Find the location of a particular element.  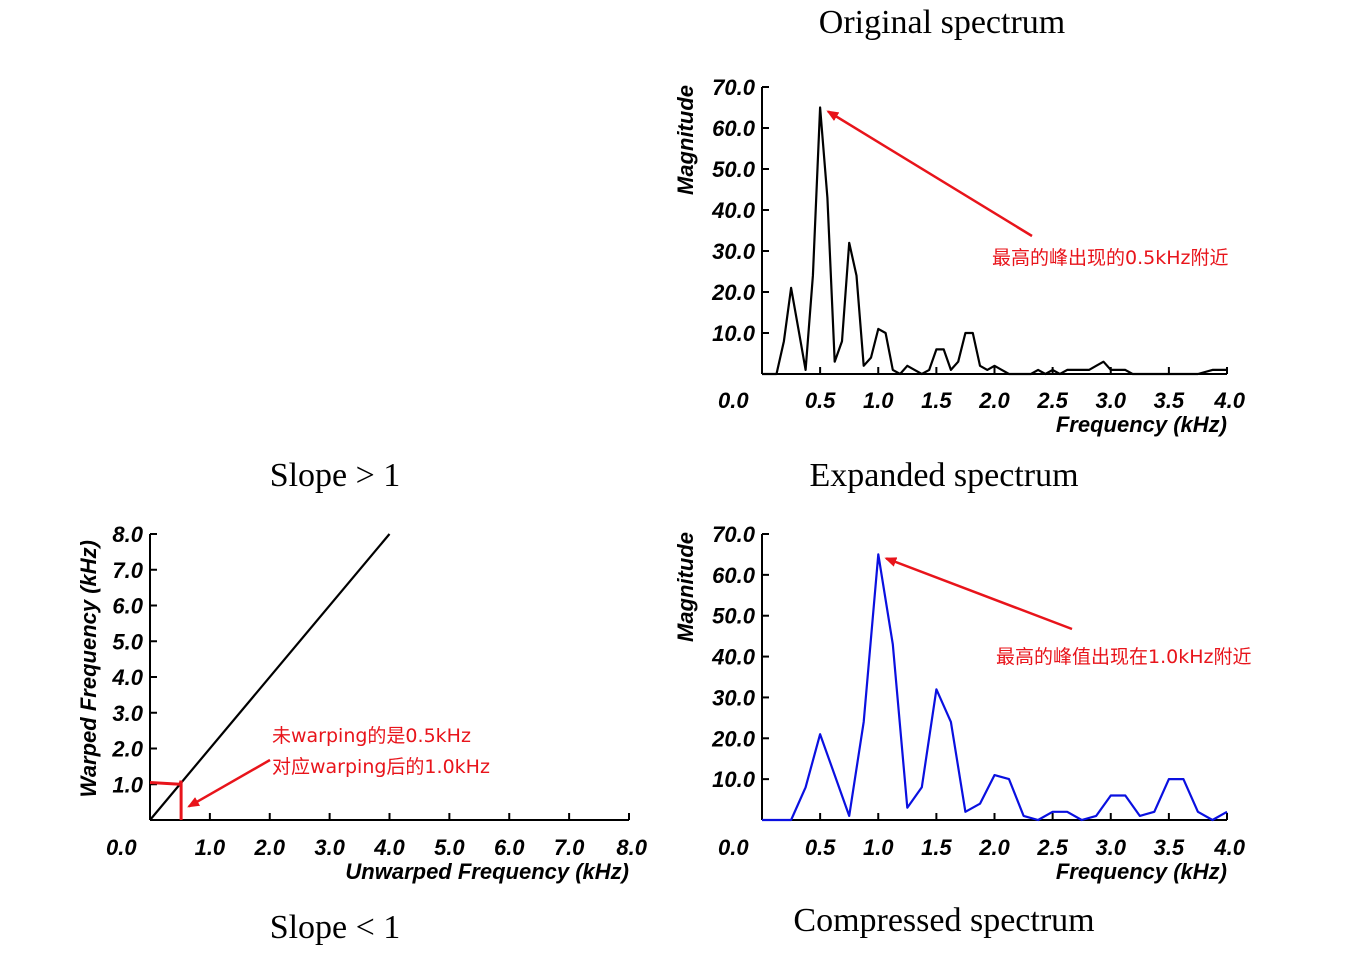

caption-original-spectrum: Original spectrum is located at coordinates (942, 22).